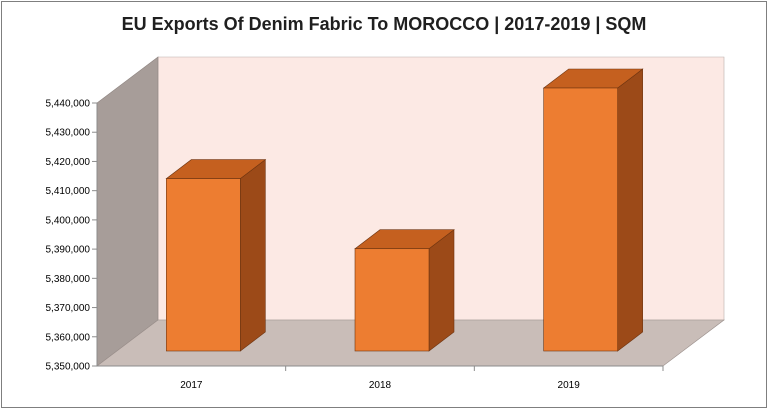  What do you see at coordinates (68, 191) in the screenshot?
I see `y-tick-label: 5,410,000` at bounding box center [68, 191].